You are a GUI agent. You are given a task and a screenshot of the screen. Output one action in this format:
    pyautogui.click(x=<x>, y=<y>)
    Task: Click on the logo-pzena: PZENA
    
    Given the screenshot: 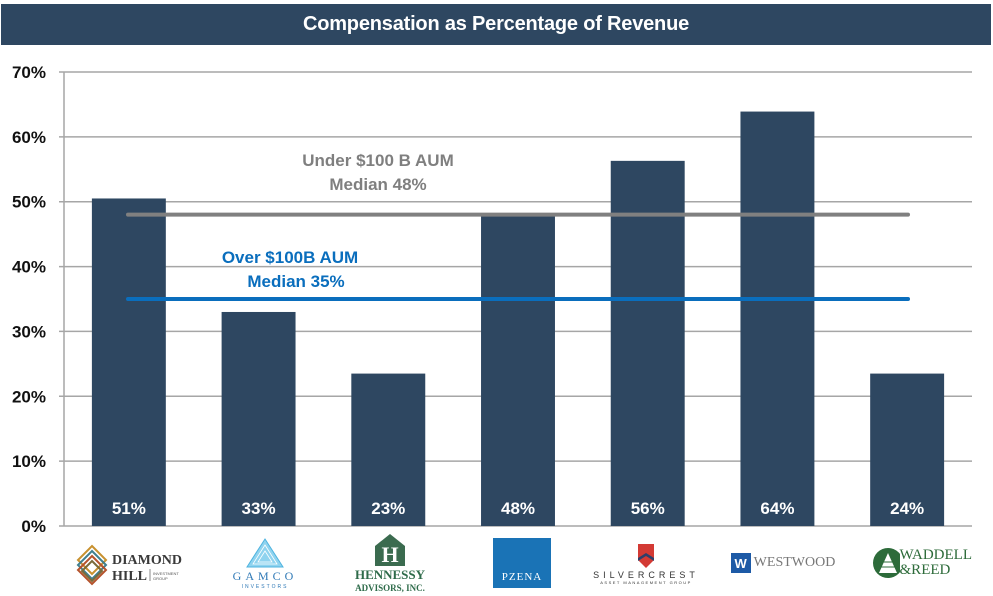 What is the action you would take?
    pyautogui.click(x=522, y=563)
    